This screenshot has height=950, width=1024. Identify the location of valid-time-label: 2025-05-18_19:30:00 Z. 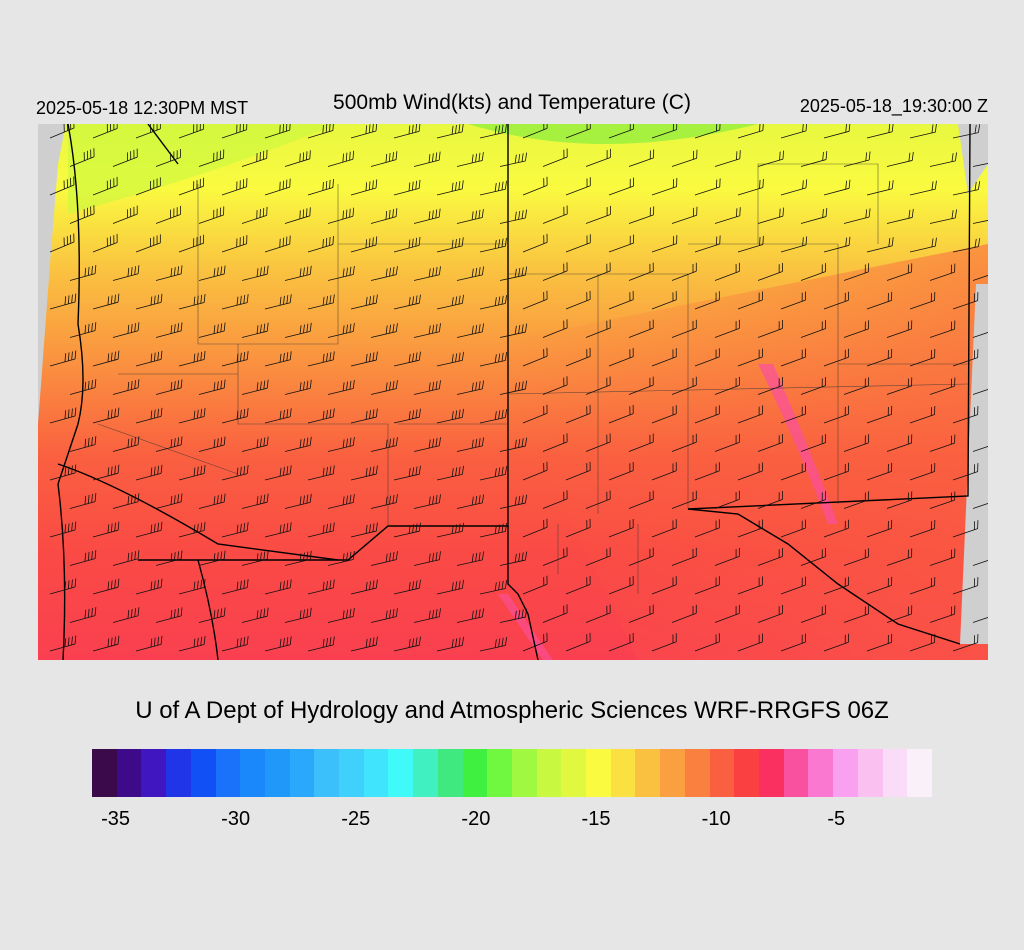
(893, 106).